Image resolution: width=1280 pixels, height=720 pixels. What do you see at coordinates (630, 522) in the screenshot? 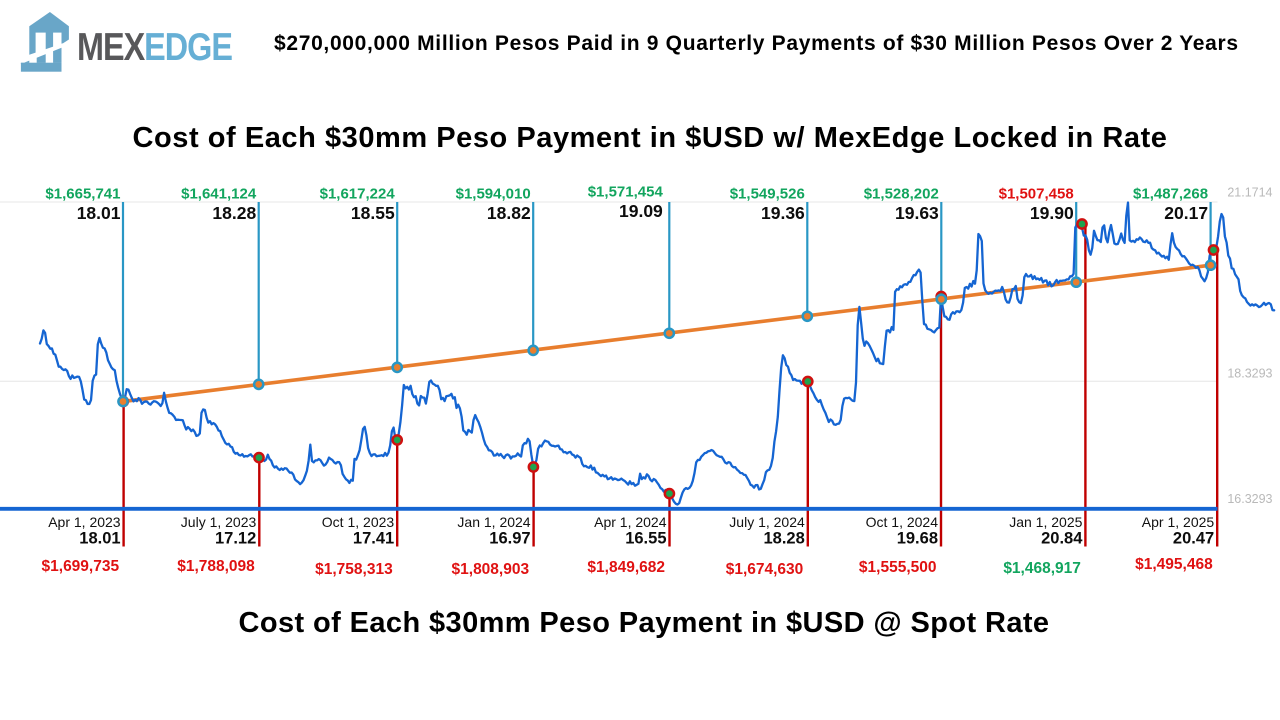
I see `svg-text: Apr 1, 2024` at bounding box center [630, 522].